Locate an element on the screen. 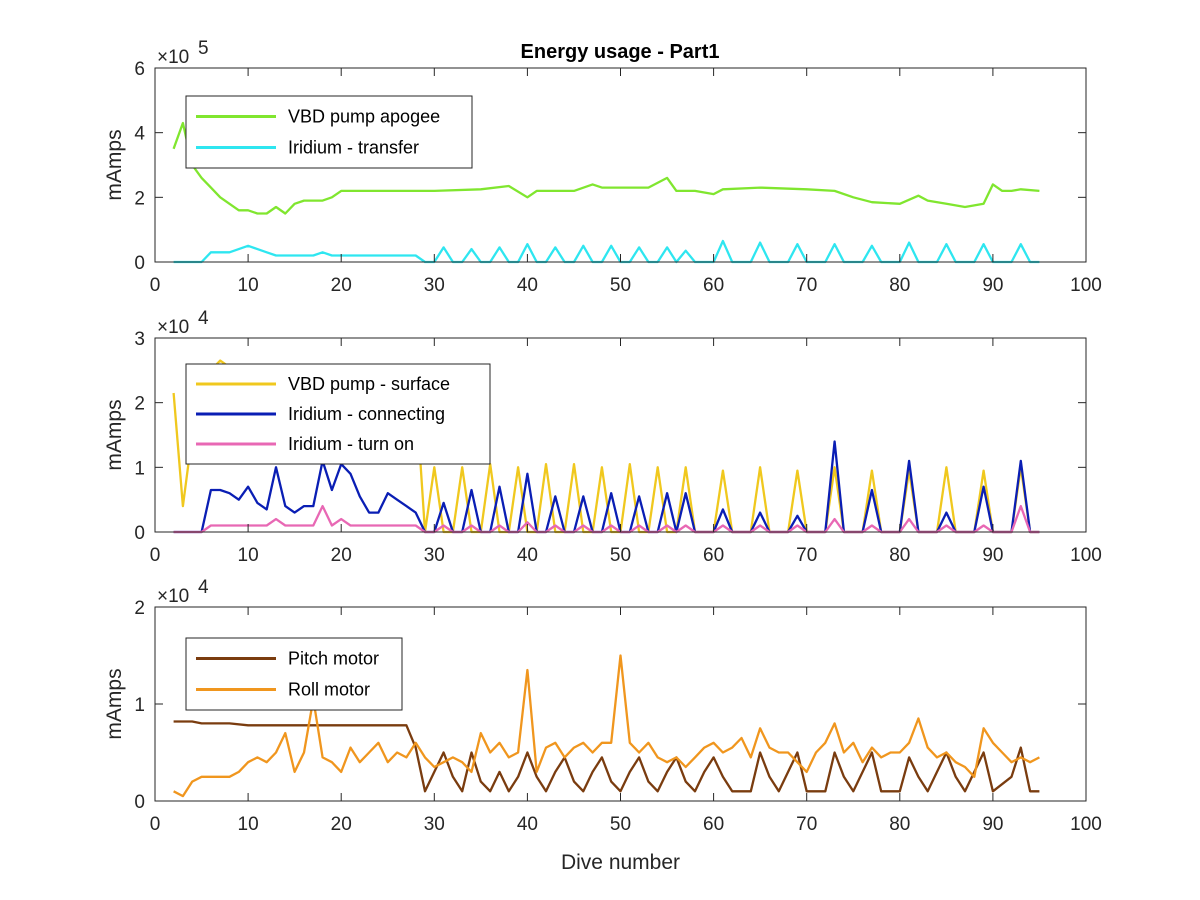 The width and height of the screenshot is (1200, 900). legend-entry: Iridium - connecting is located at coordinates (366, 414).